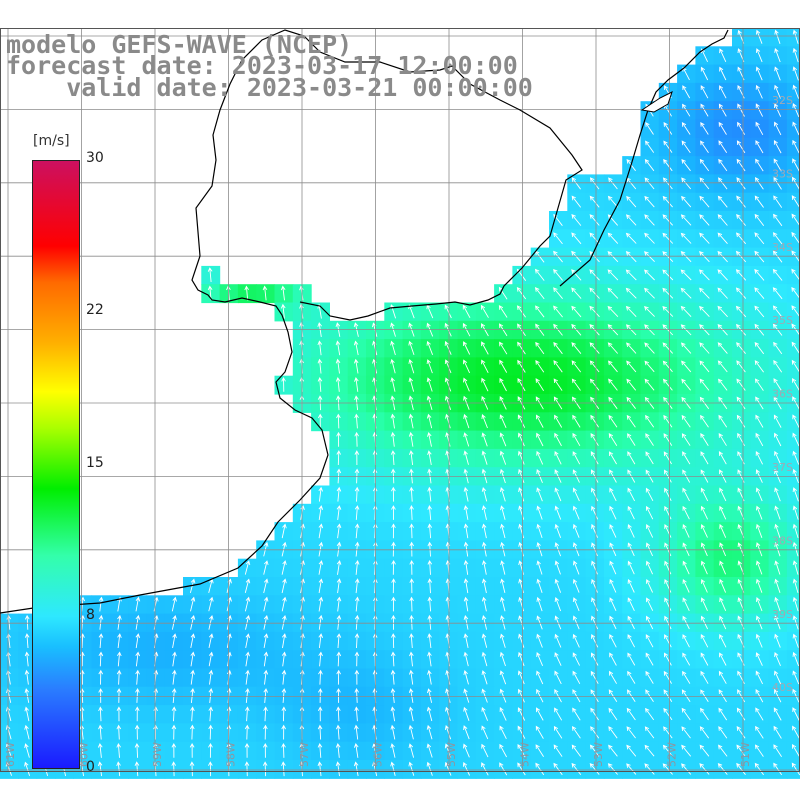  What do you see at coordinates (782, 394) in the screenshot?
I see `latitude-label: 36S` at bounding box center [782, 394].